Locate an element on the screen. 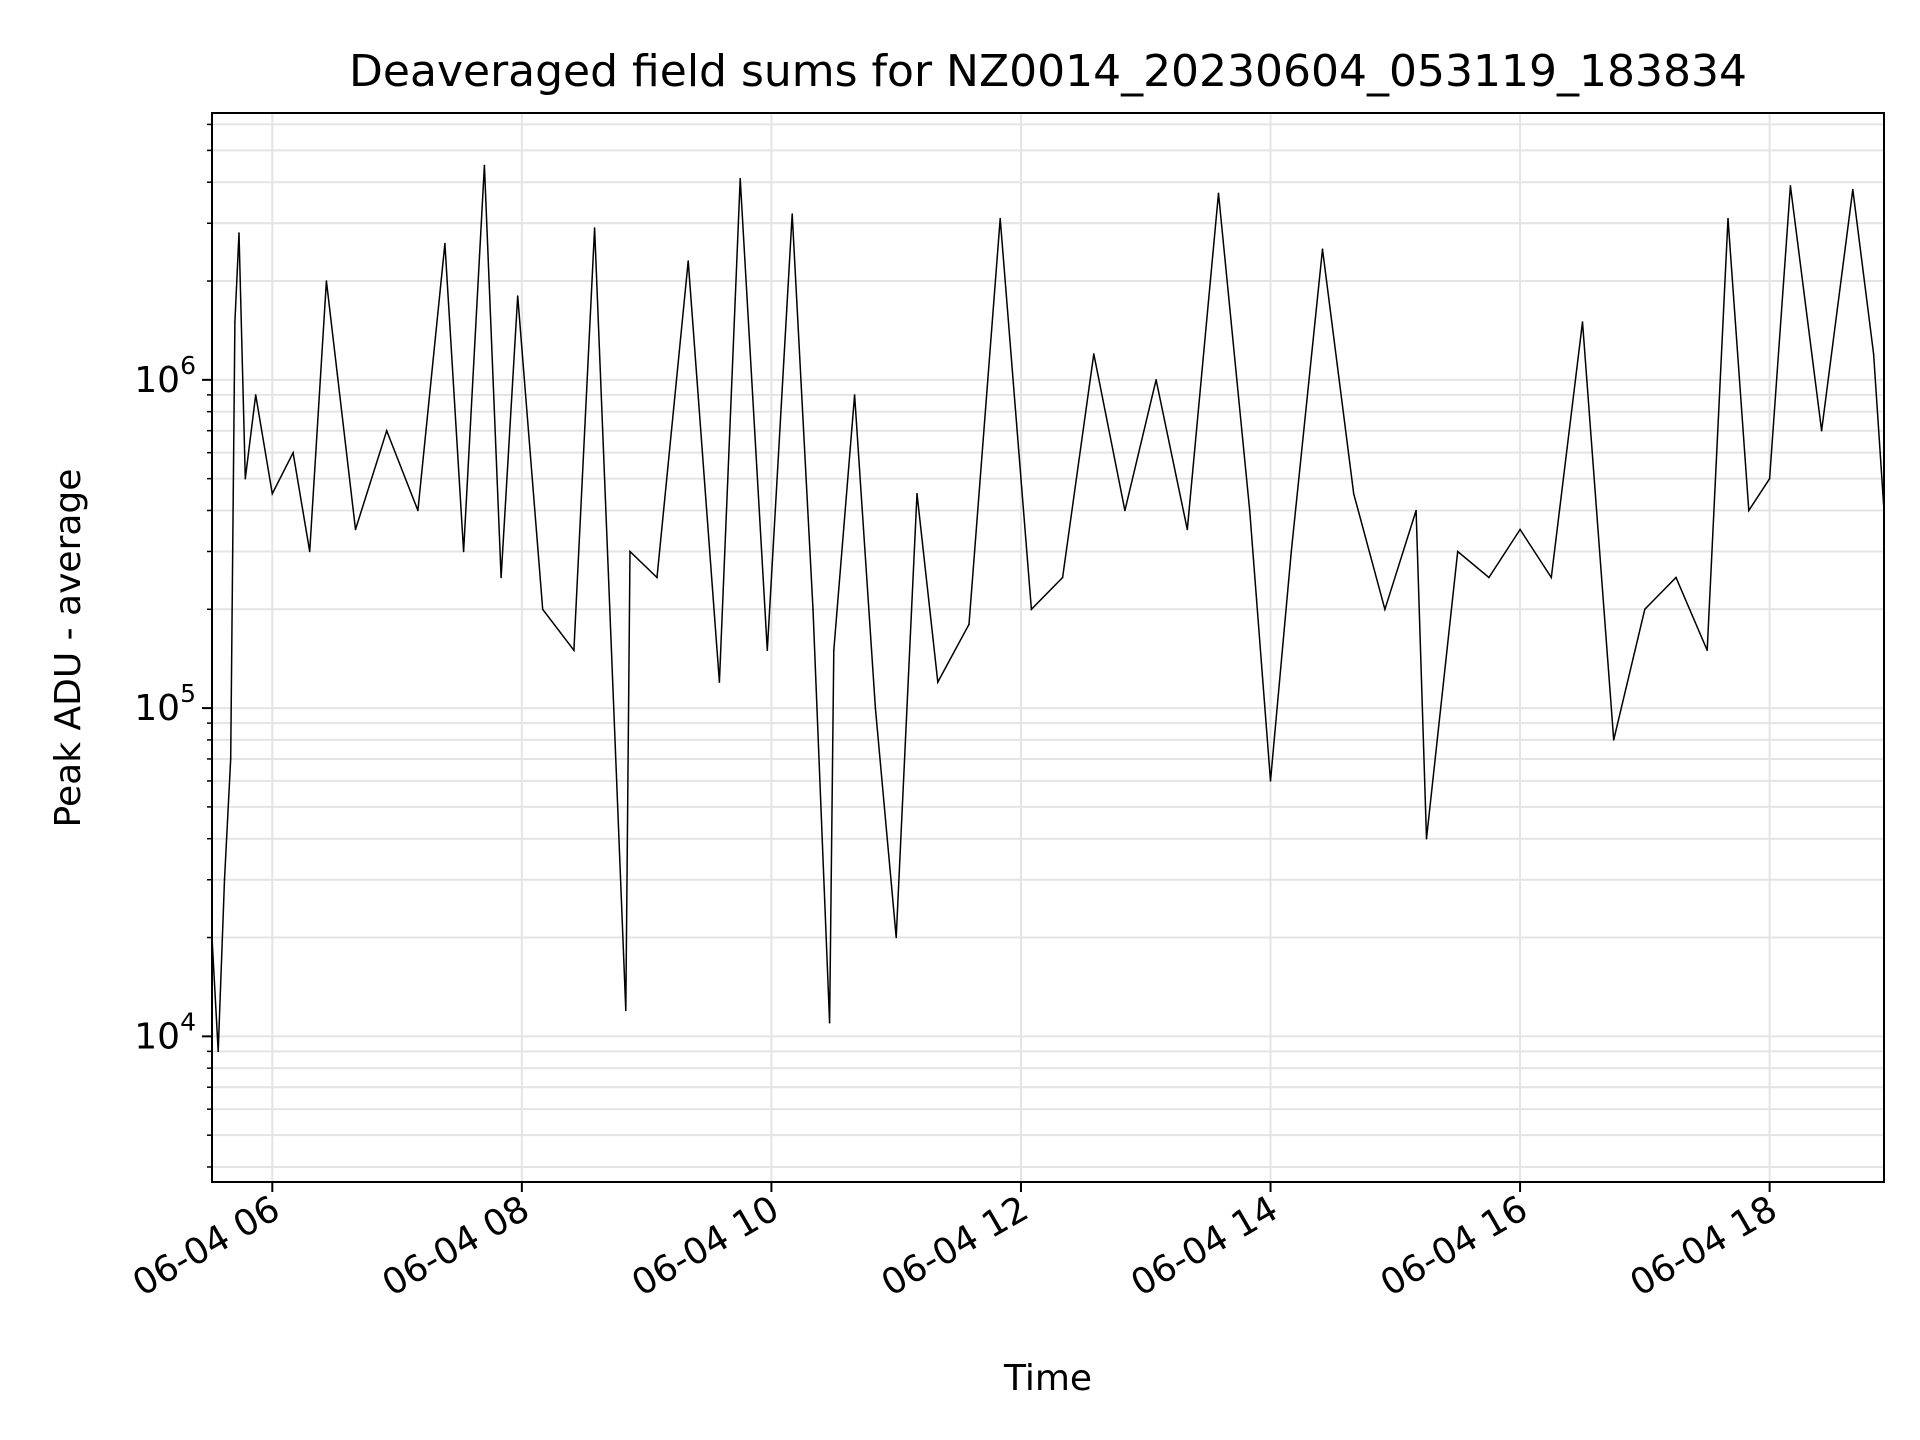  y-tick-label: 10⁶ is located at coordinates (165, 376).